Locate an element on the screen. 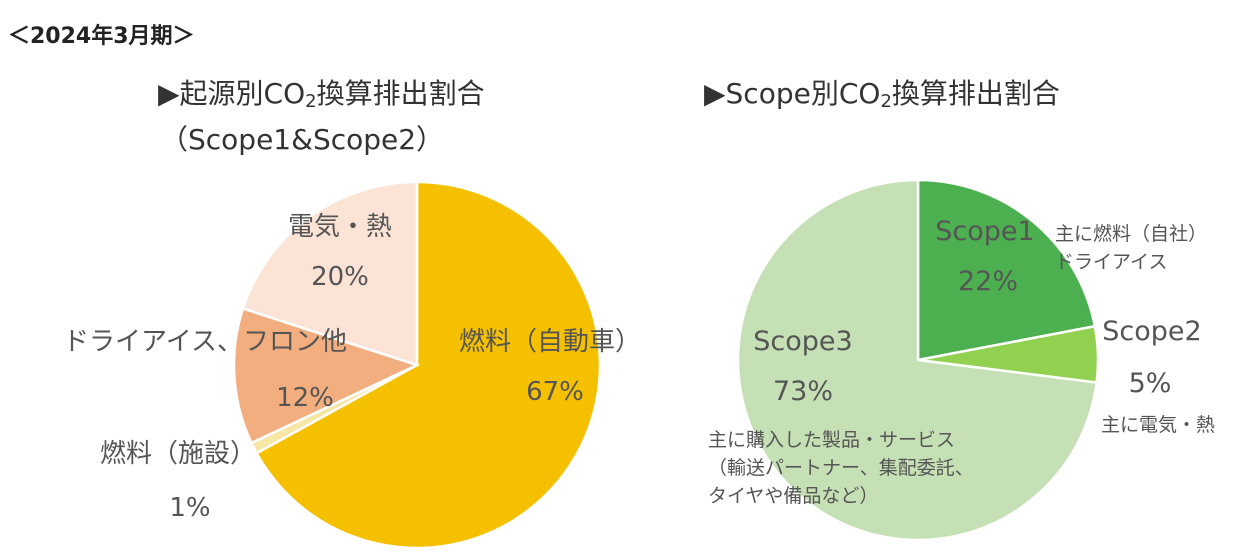 The image size is (1240, 558). chart2-title-sub: 2 is located at coordinates (886, 101).